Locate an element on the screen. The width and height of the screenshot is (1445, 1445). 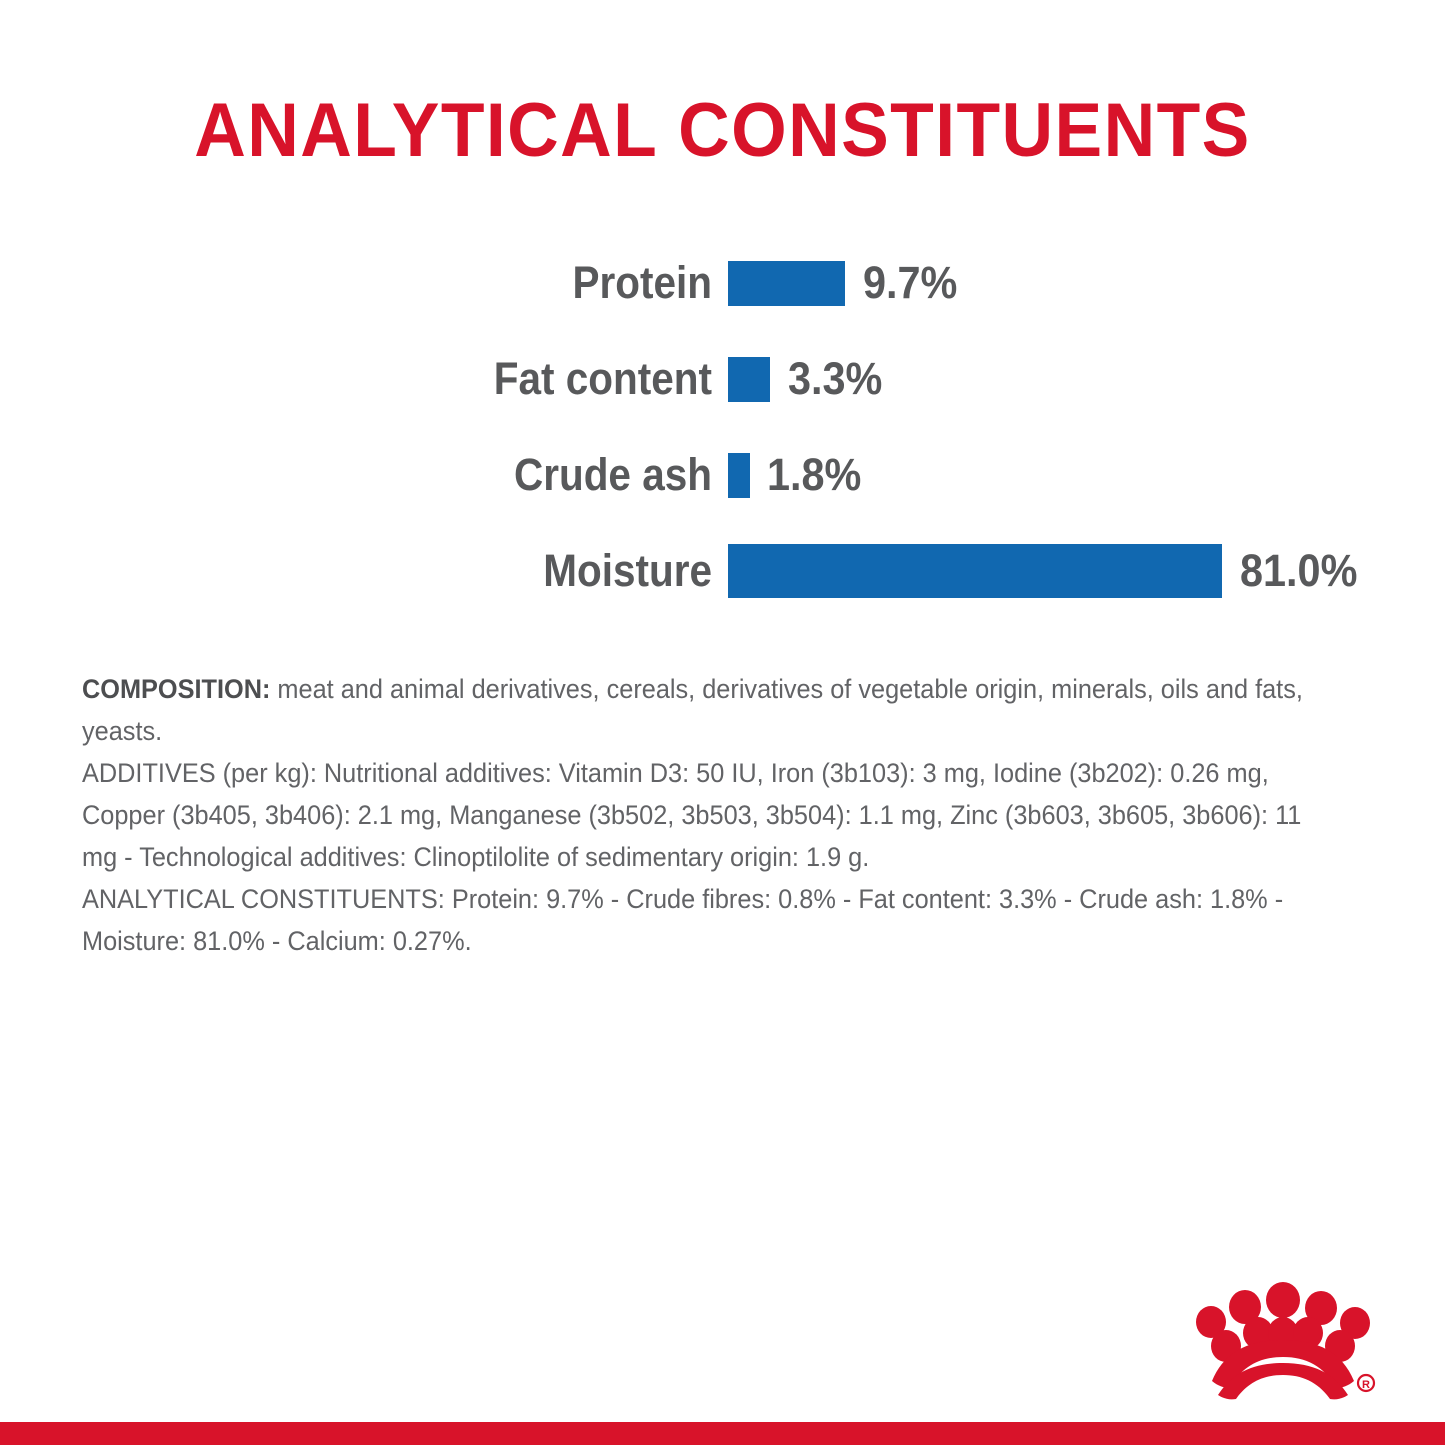
chart-row-moisture: Moisture 81.0% is located at coordinates (722, 571).